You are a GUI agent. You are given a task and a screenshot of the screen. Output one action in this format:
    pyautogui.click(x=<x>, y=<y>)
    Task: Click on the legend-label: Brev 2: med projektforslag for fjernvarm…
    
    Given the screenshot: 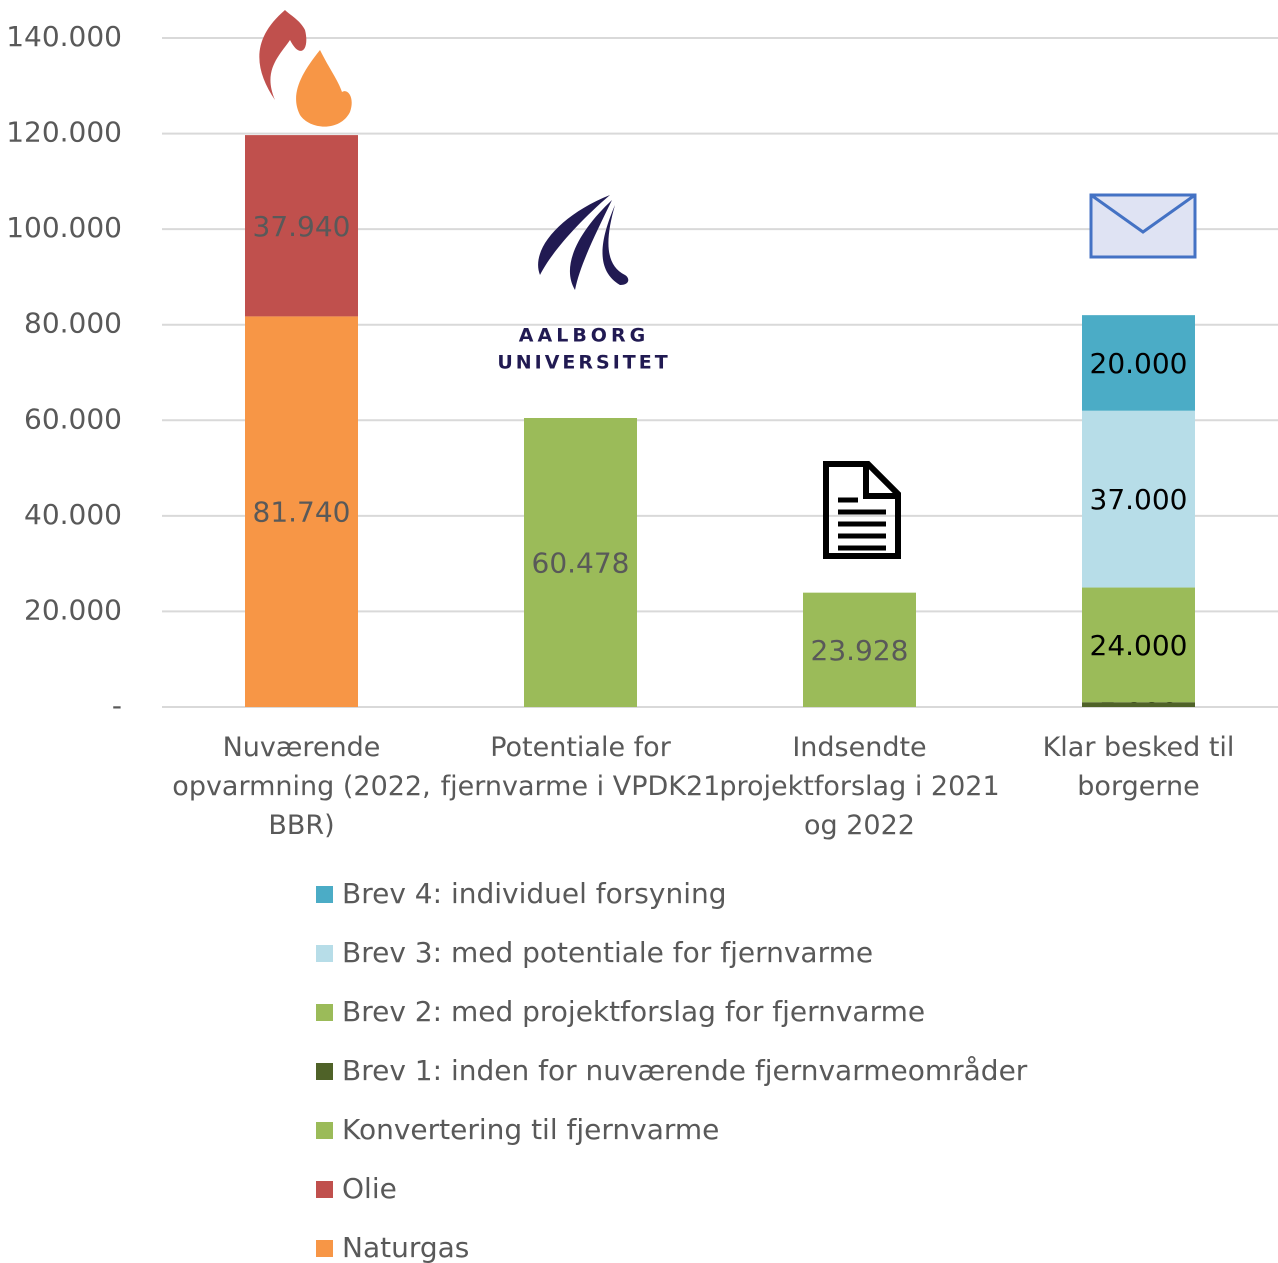 What is the action you would take?
    pyautogui.click(x=633, y=1011)
    